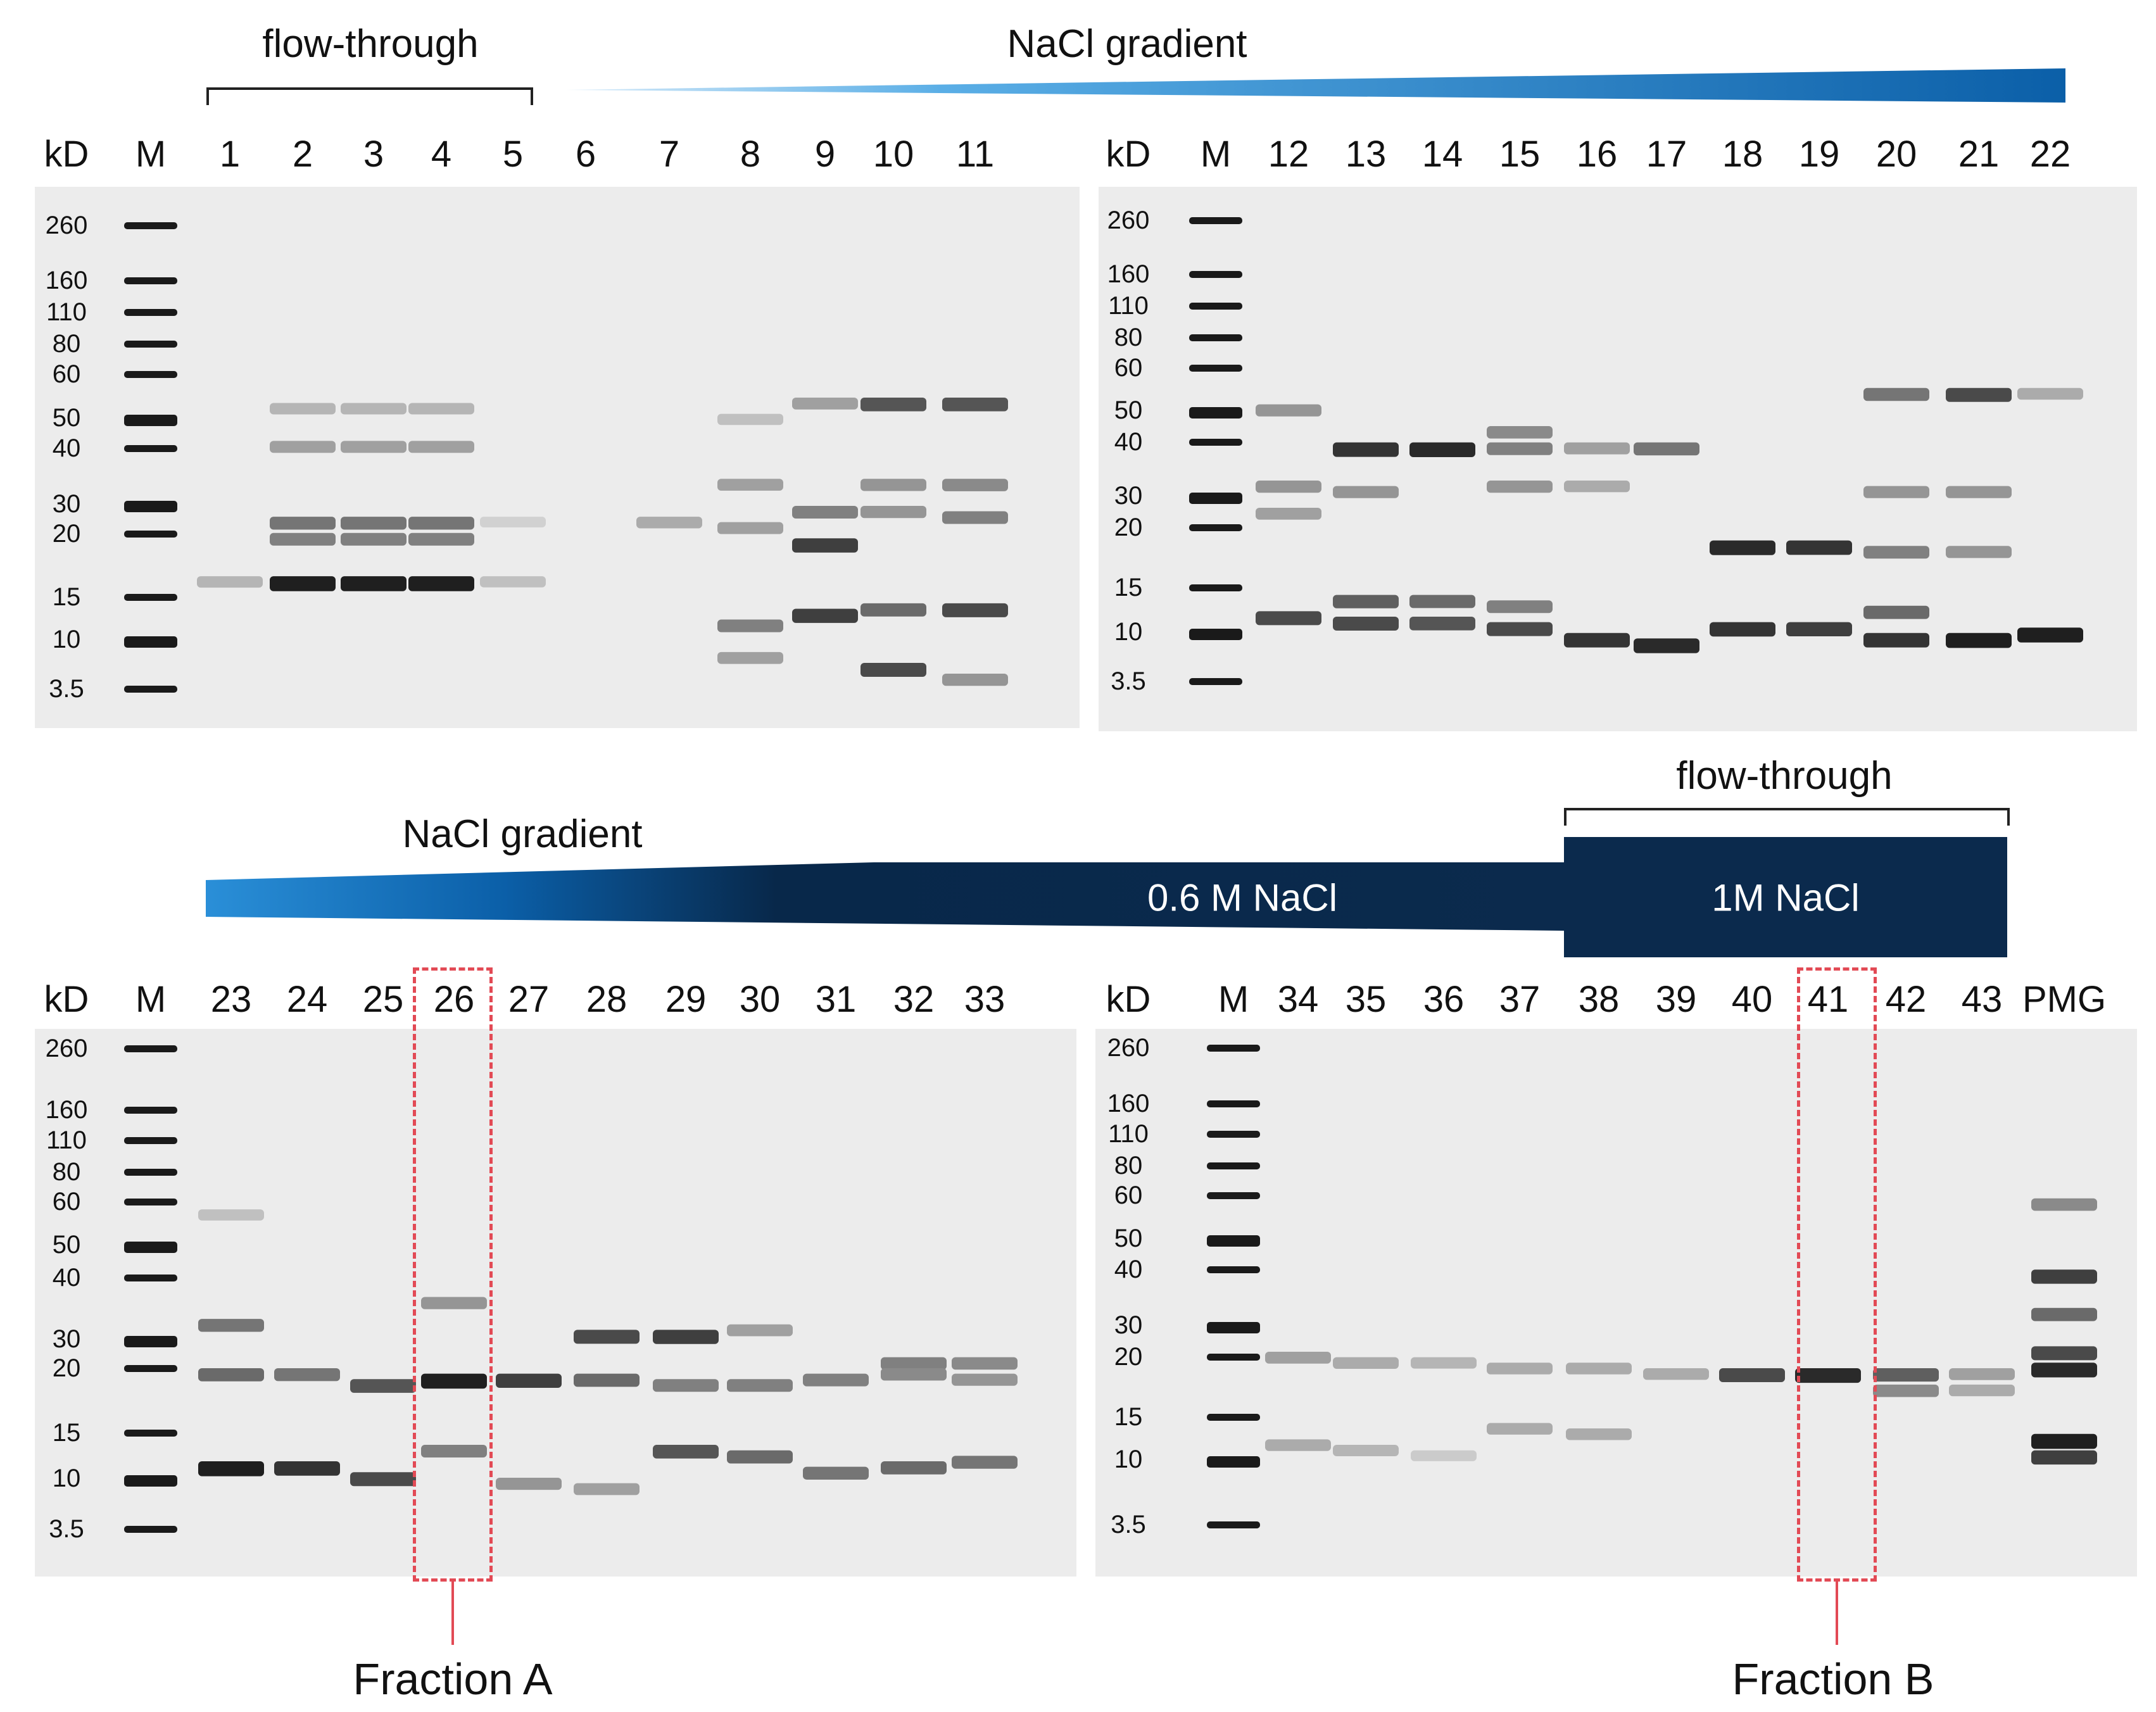  What do you see at coordinates (1837, 1275) in the screenshot?
I see `fraction-b-highlight` at bounding box center [1837, 1275].